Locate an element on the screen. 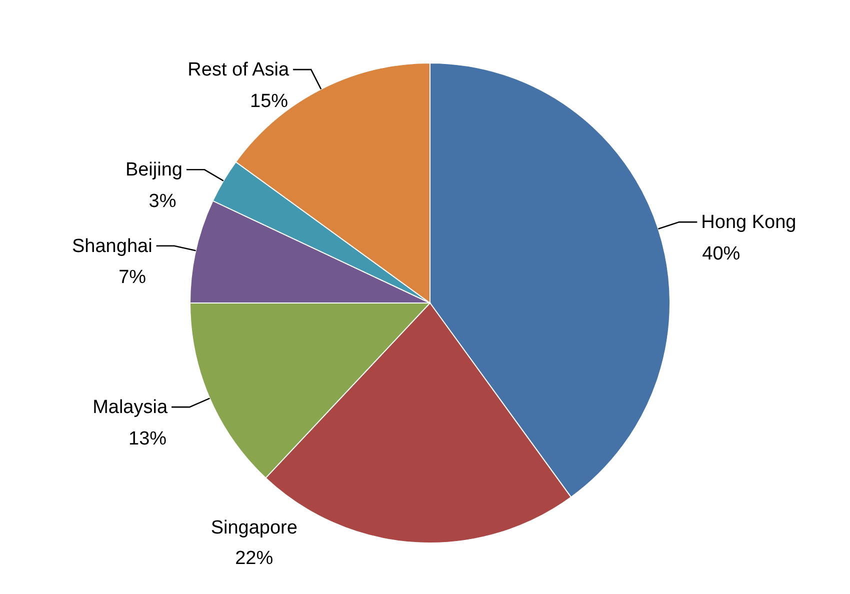 This screenshot has width=850, height=594. slice-label: Malaysia is located at coordinates (130, 407).